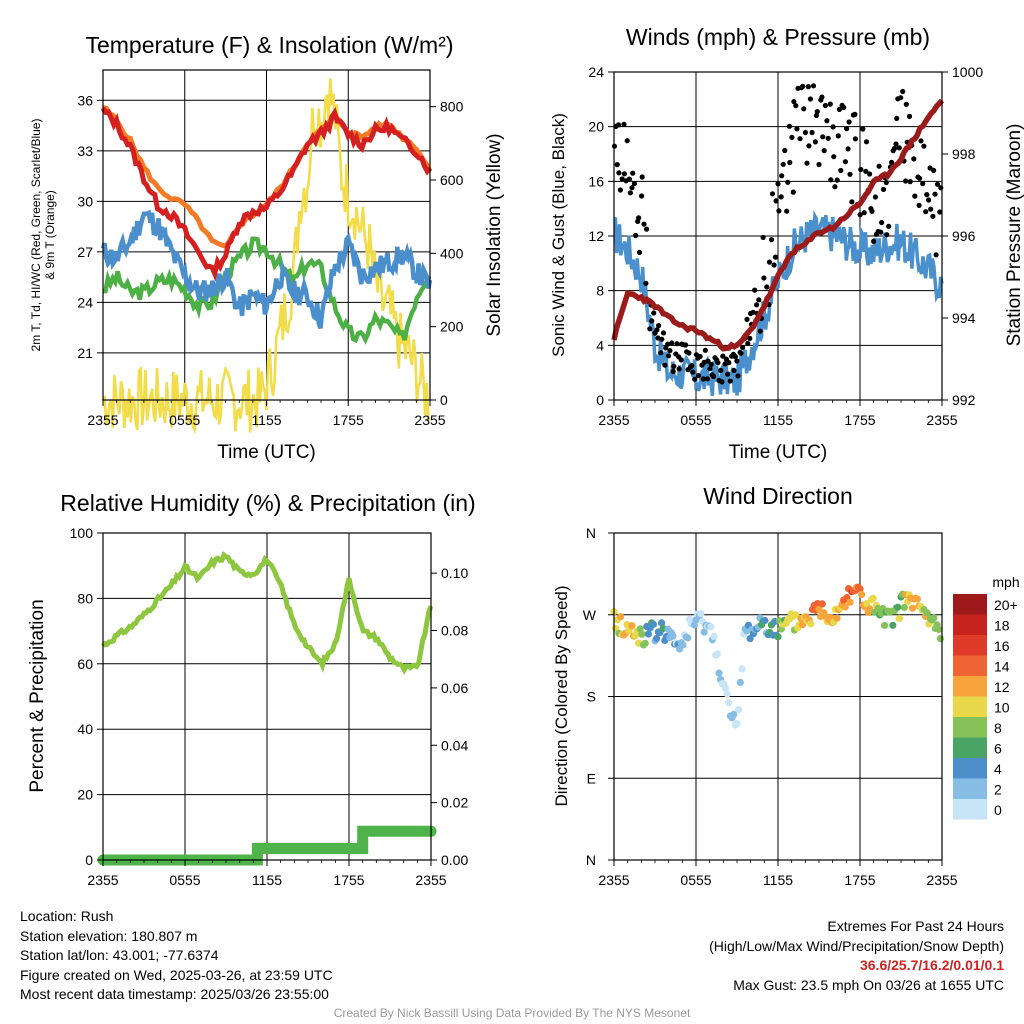  Describe the element at coordinates (998, 749) in the screenshot. I see `speed-legend-label: 6` at that location.